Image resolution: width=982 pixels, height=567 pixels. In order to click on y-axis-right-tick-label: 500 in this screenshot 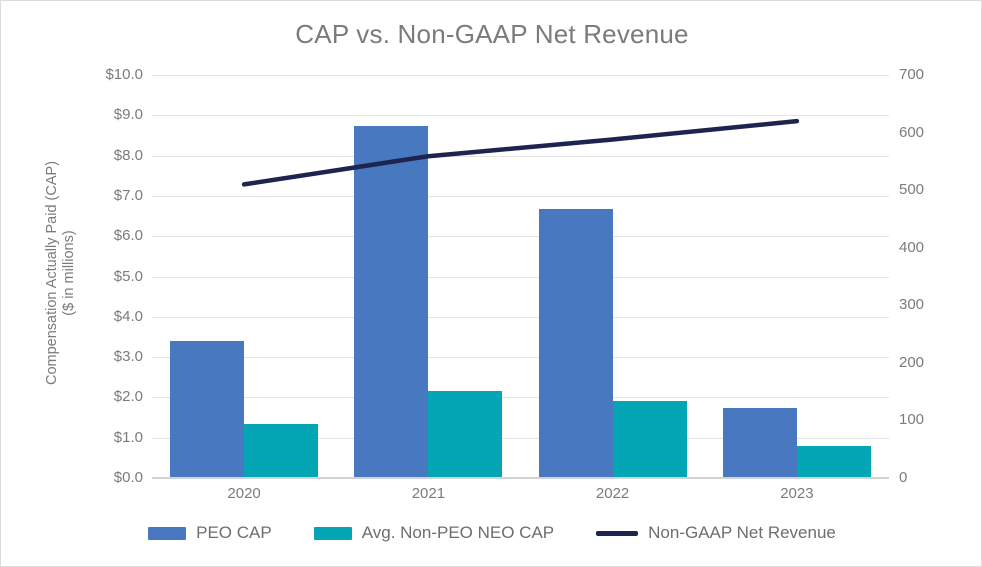, I will do `click(912, 190)`.